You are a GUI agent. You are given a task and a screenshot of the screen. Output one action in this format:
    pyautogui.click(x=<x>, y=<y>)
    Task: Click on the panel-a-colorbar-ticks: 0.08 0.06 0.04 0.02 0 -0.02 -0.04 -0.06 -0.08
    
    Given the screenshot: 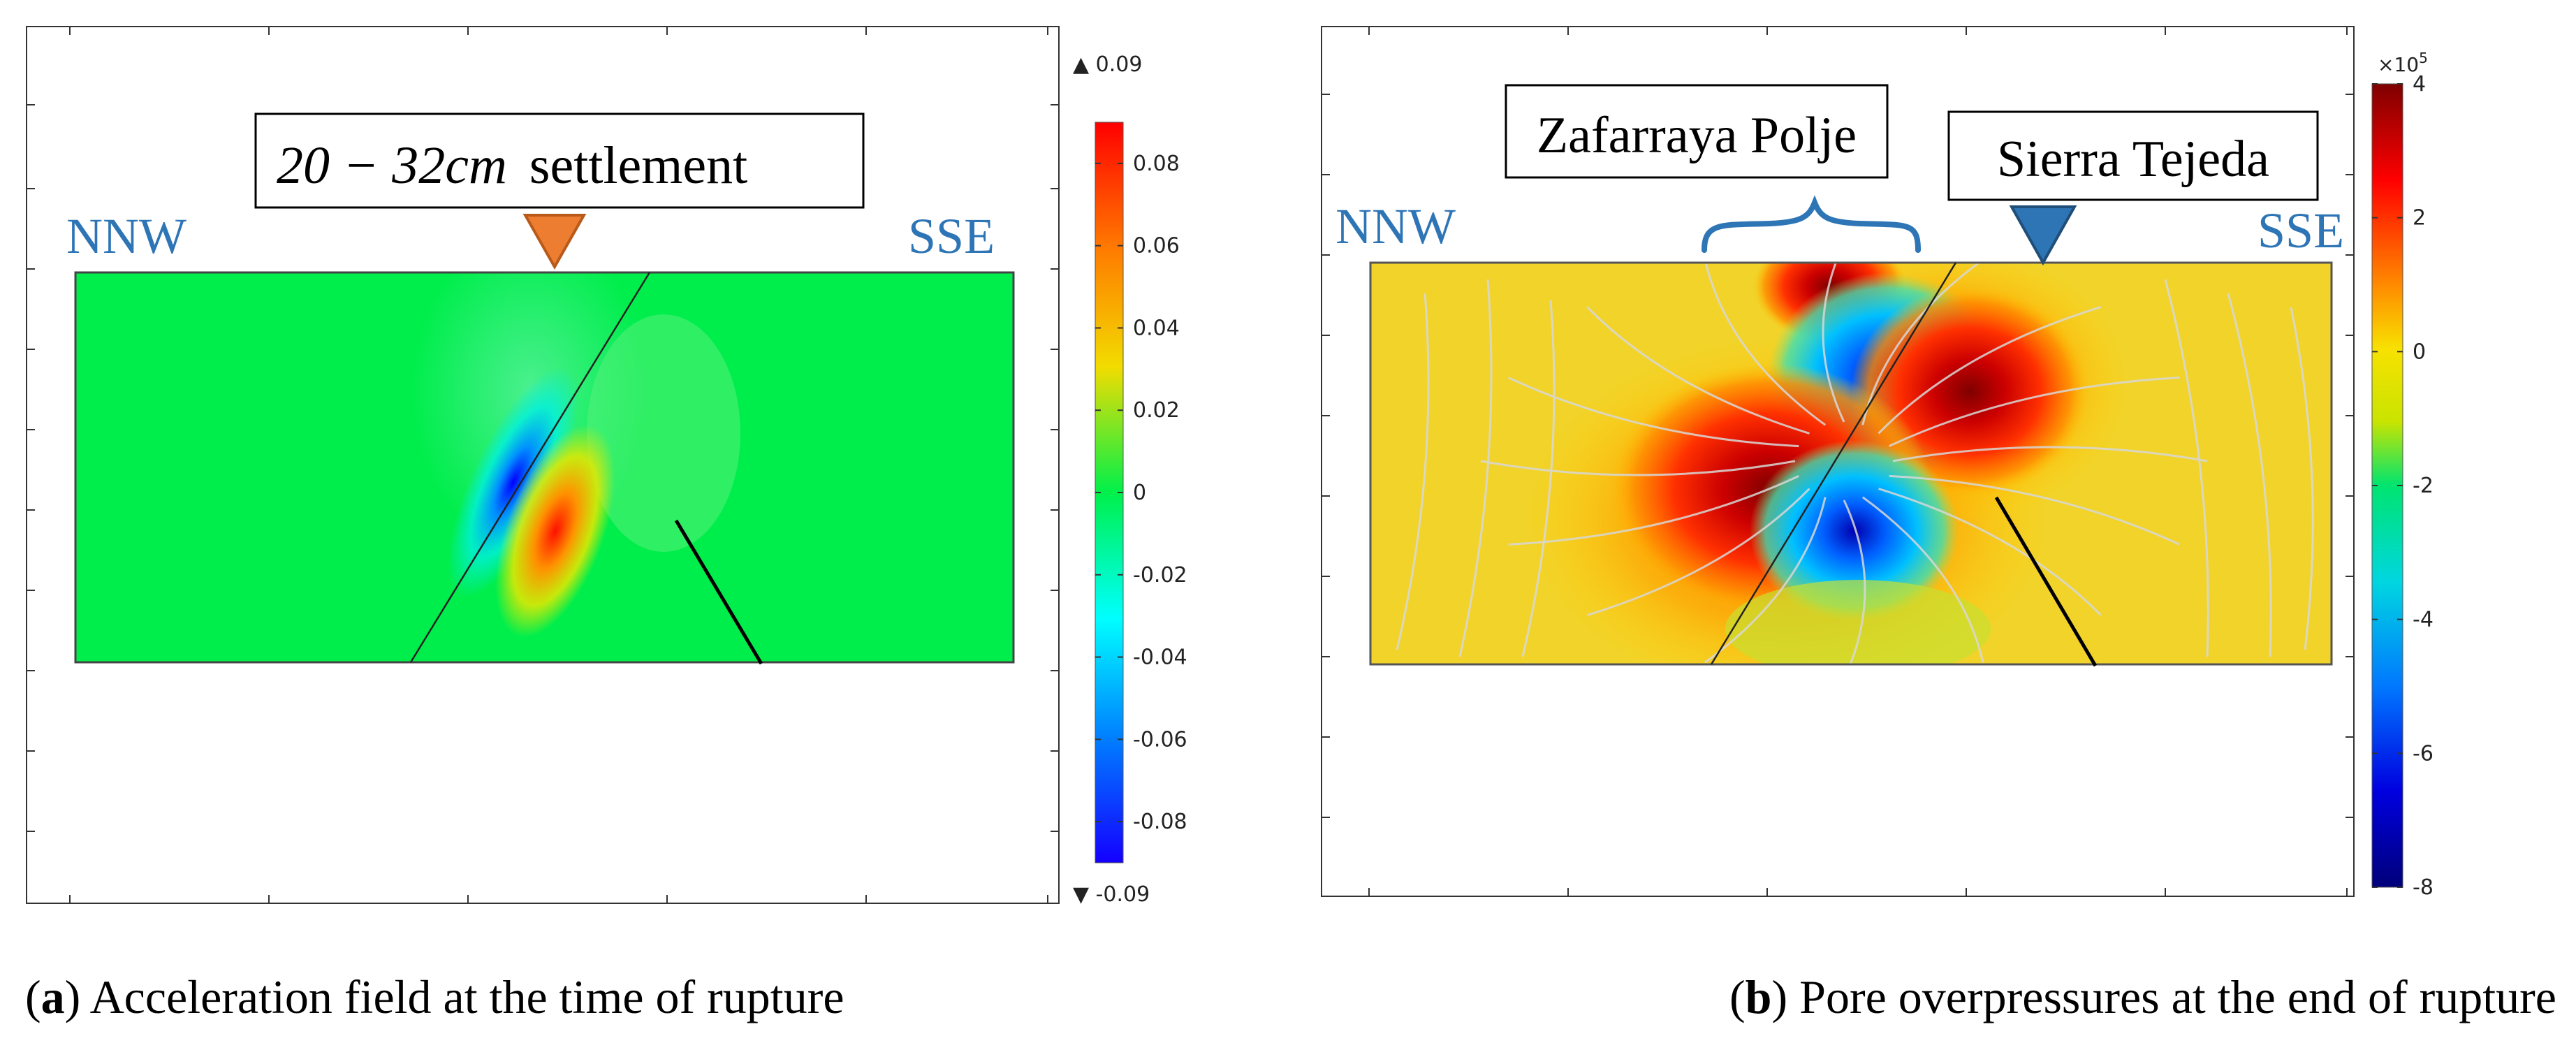 What is the action you would take?
    pyautogui.click(x=1141, y=493)
    